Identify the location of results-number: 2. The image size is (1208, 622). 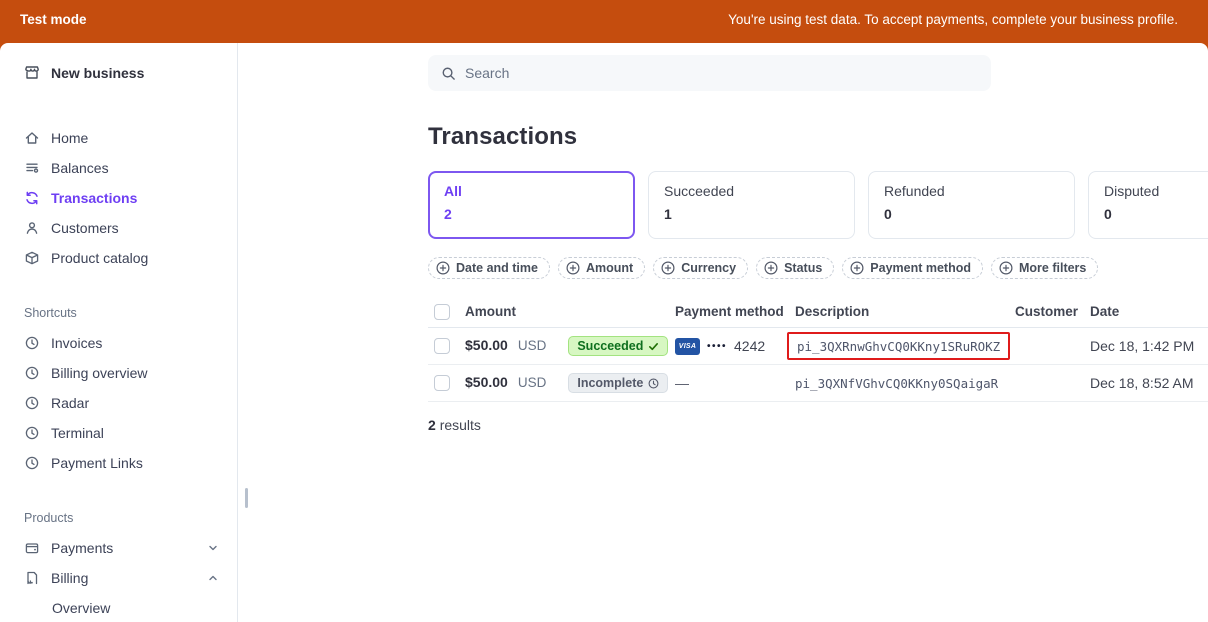
(432, 425).